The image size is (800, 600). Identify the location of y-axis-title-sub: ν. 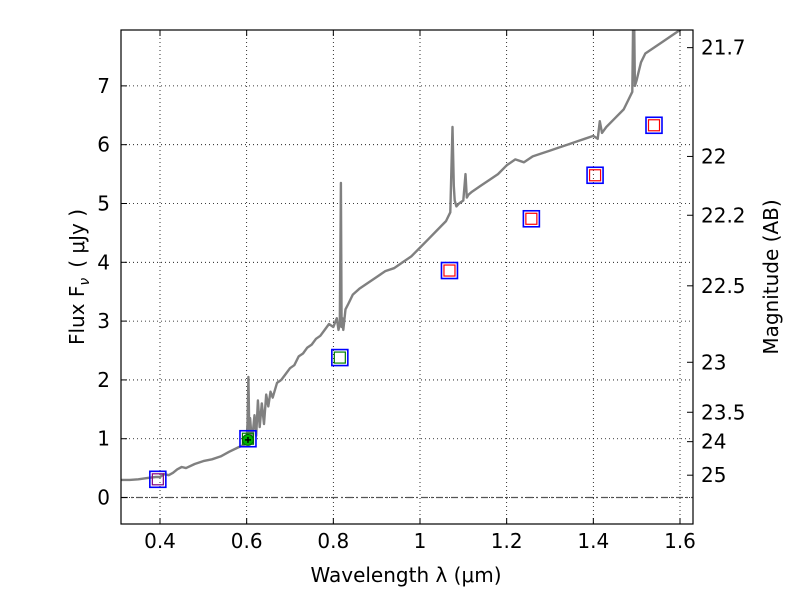
(85, 282).